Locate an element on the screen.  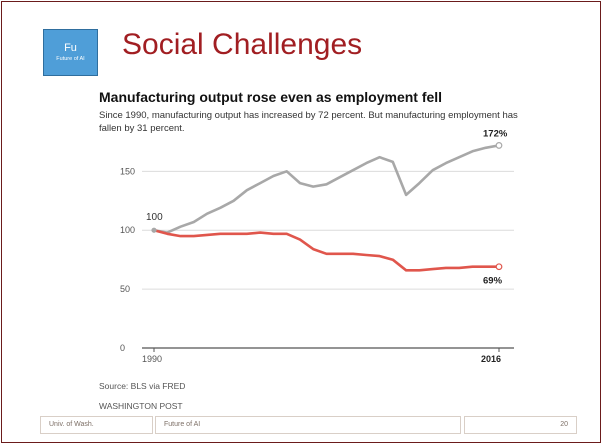
y-tick-label: 150 is located at coordinates (127, 171).